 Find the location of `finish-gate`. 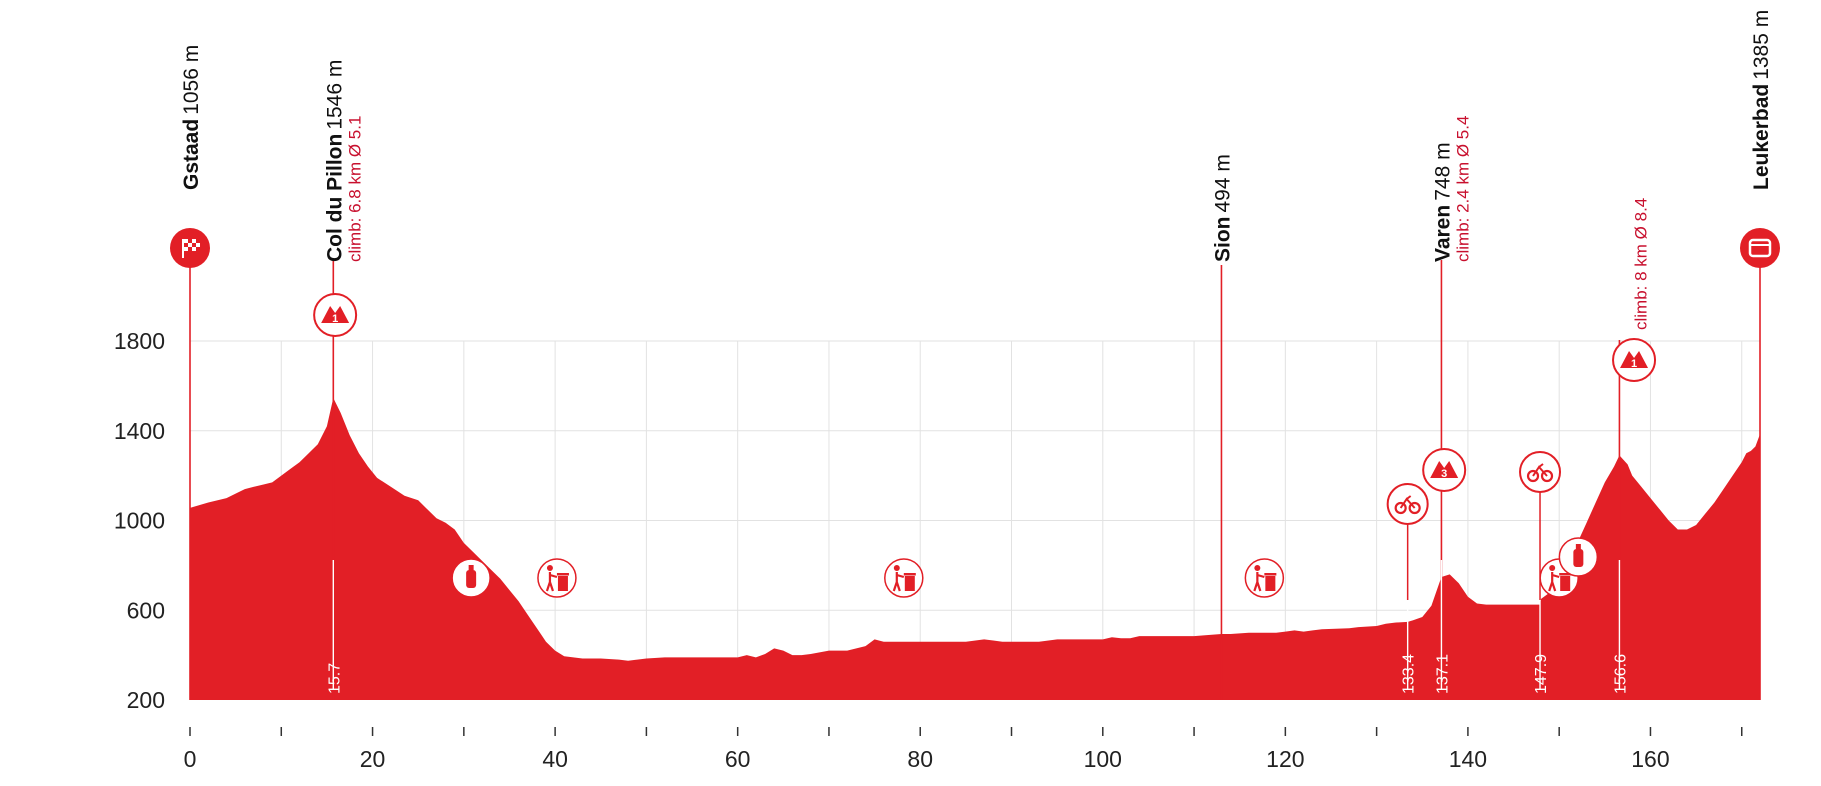

finish-gate is located at coordinates (1760, 248).